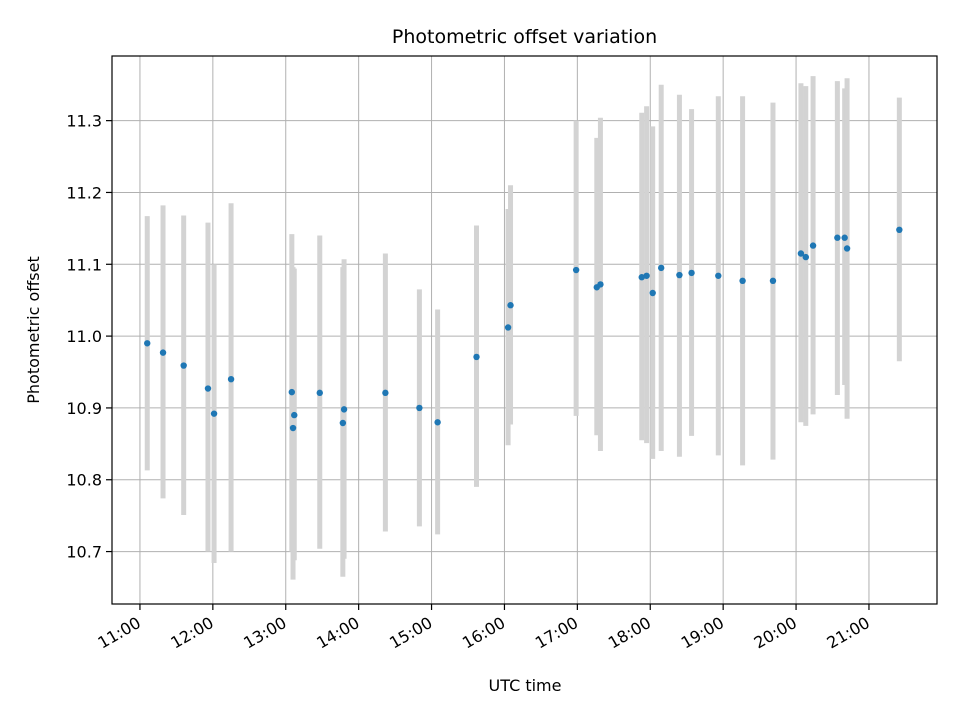 Image resolution: width=960 pixels, height=720 pixels. What do you see at coordinates (33, 330) in the screenshot?
I see `y-axis-label: Photometric offset` at bounding box center [33, 330].